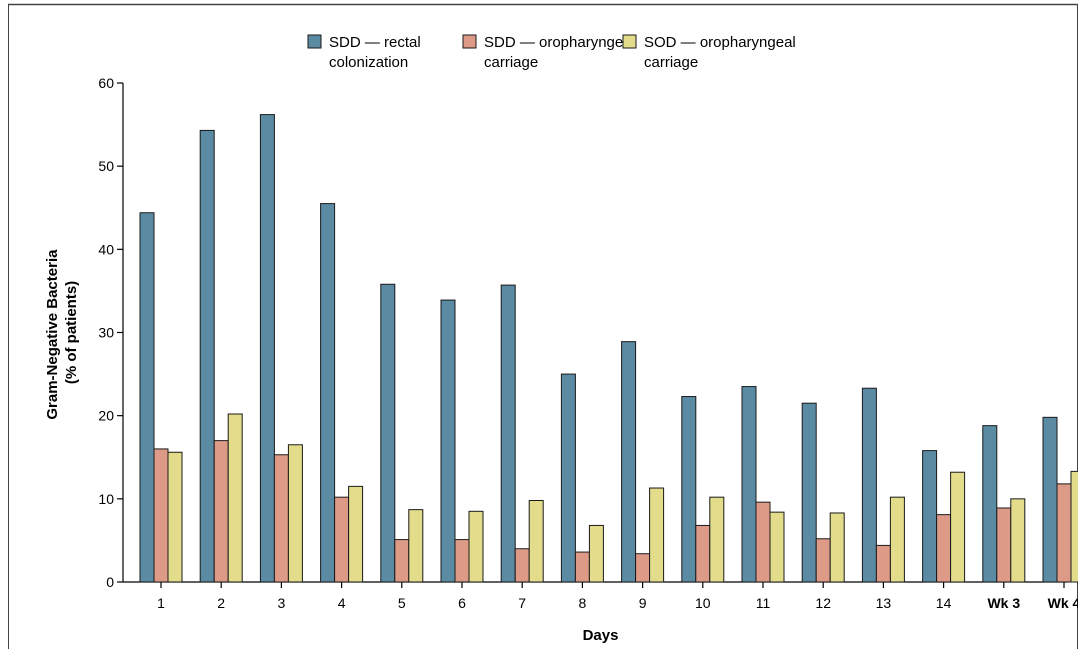 The image size is (1086, 649). What do you see at coordinates (368, 62) in the screenshot?
I see `legend-label: colonization` at bounding box center [368, 62].